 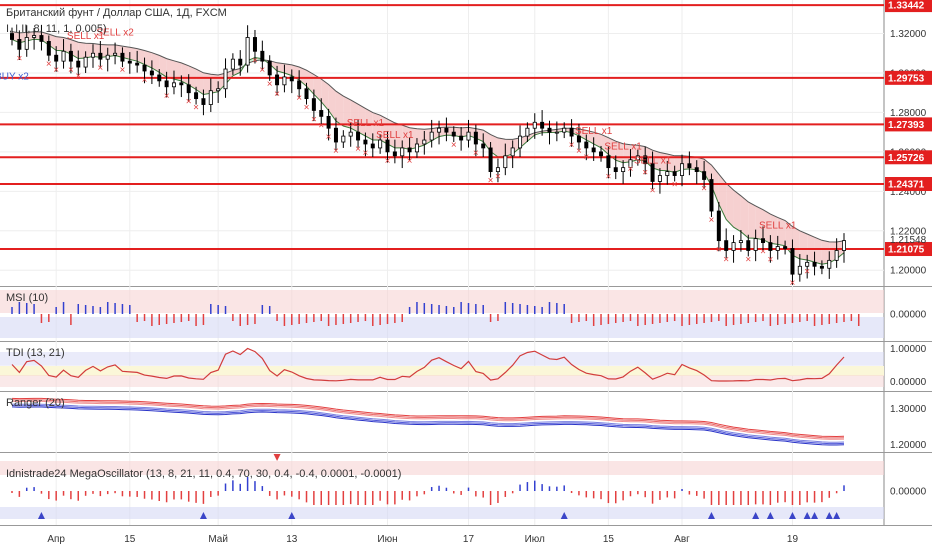 I want to click on msi-lower-band, so click(x=442, y=327).